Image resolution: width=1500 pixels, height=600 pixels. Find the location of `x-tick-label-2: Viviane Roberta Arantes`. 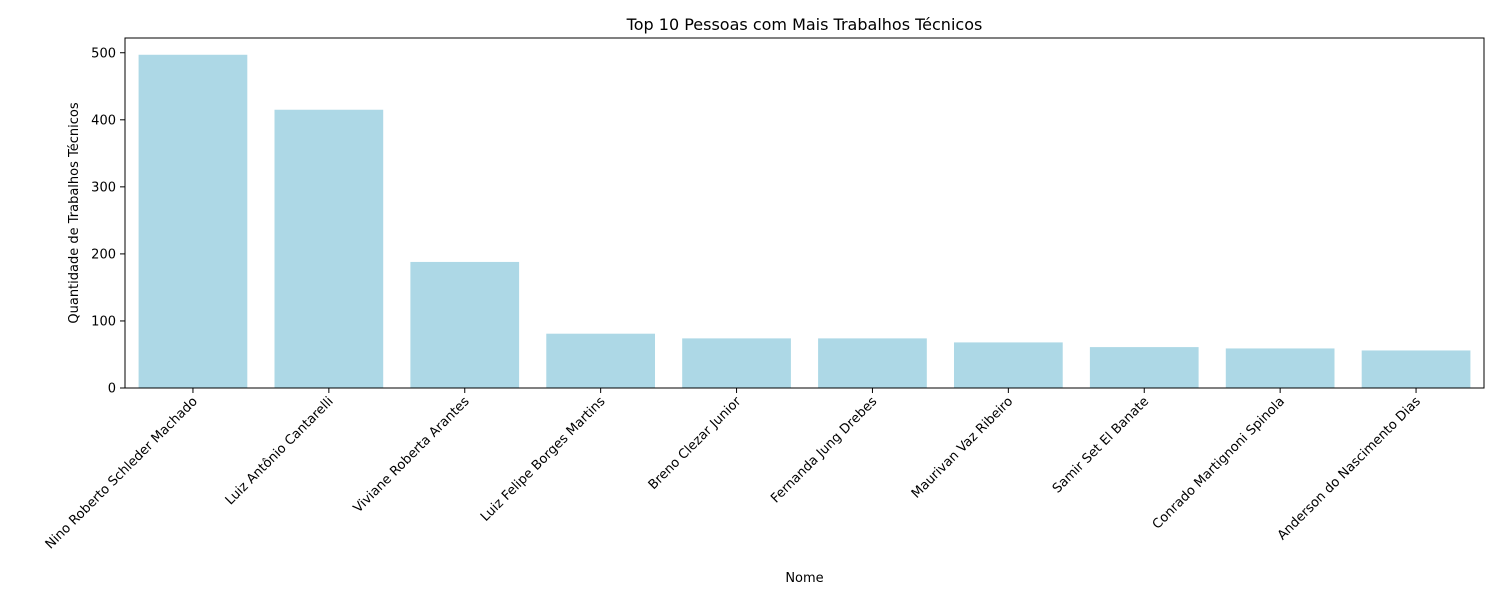

x-tick-label-2: Viviane Roberta Arantes is located at coordinates (412, 455).